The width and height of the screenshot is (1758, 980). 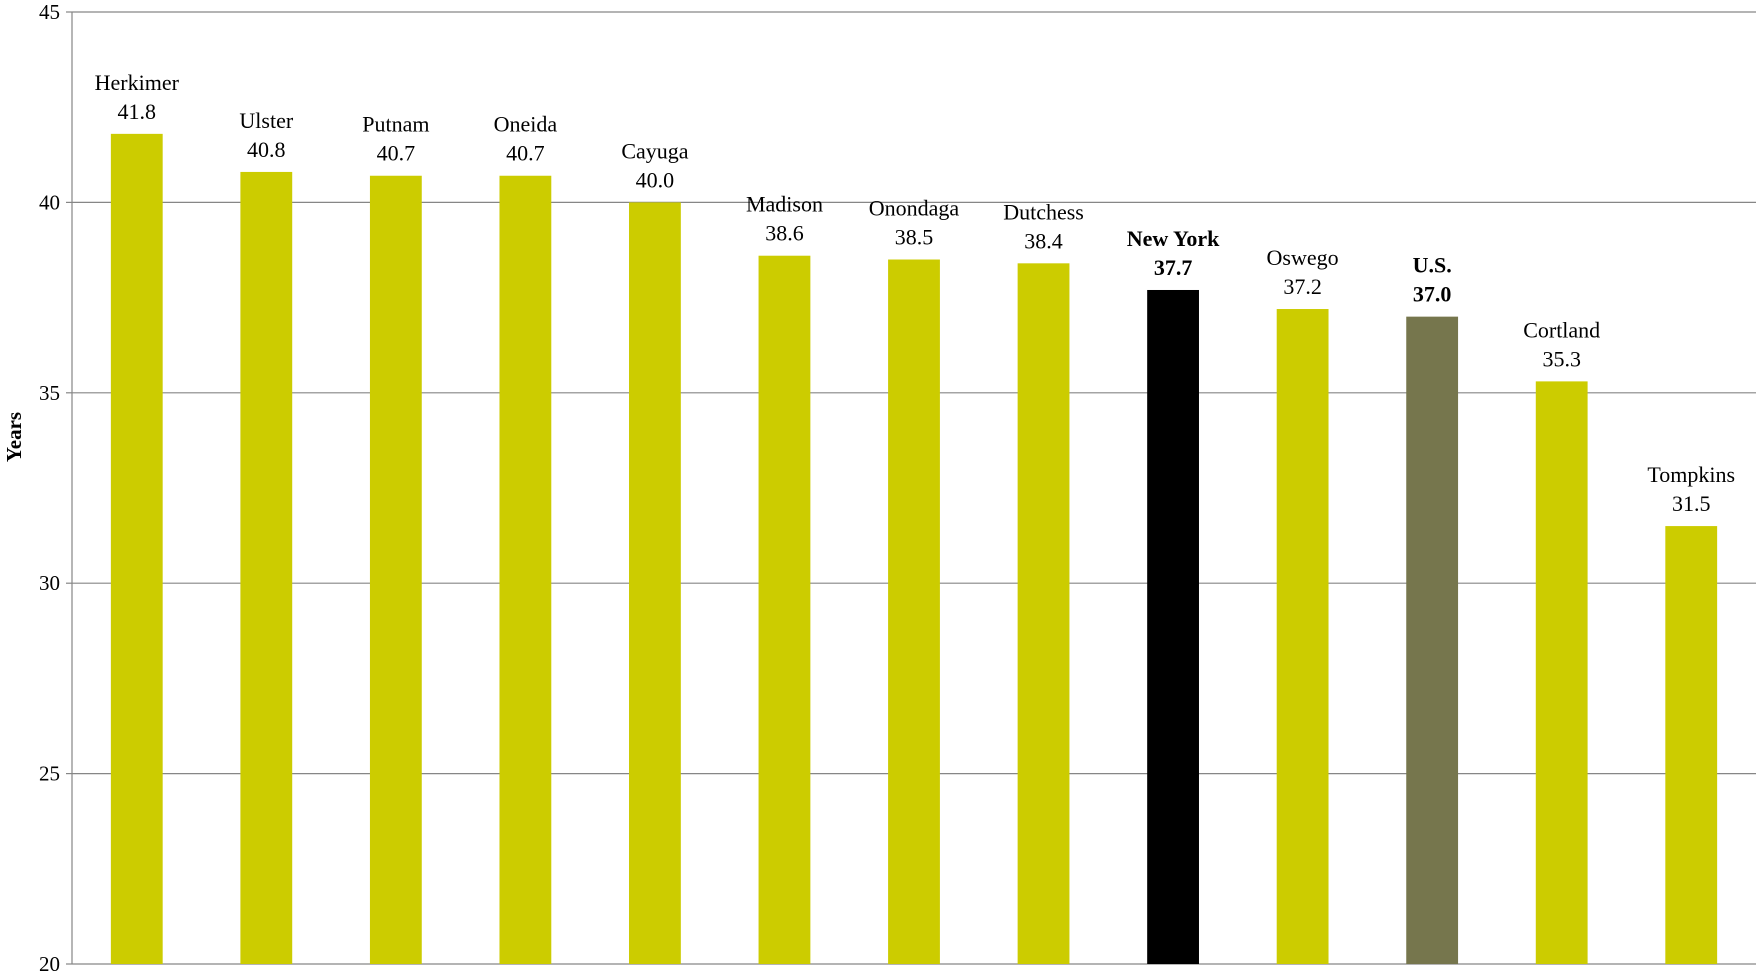 What do you see at coordinates (784, 233) in the screenshot?
I see `bar-value-label: 38.6` at bounding box center [784, 233].